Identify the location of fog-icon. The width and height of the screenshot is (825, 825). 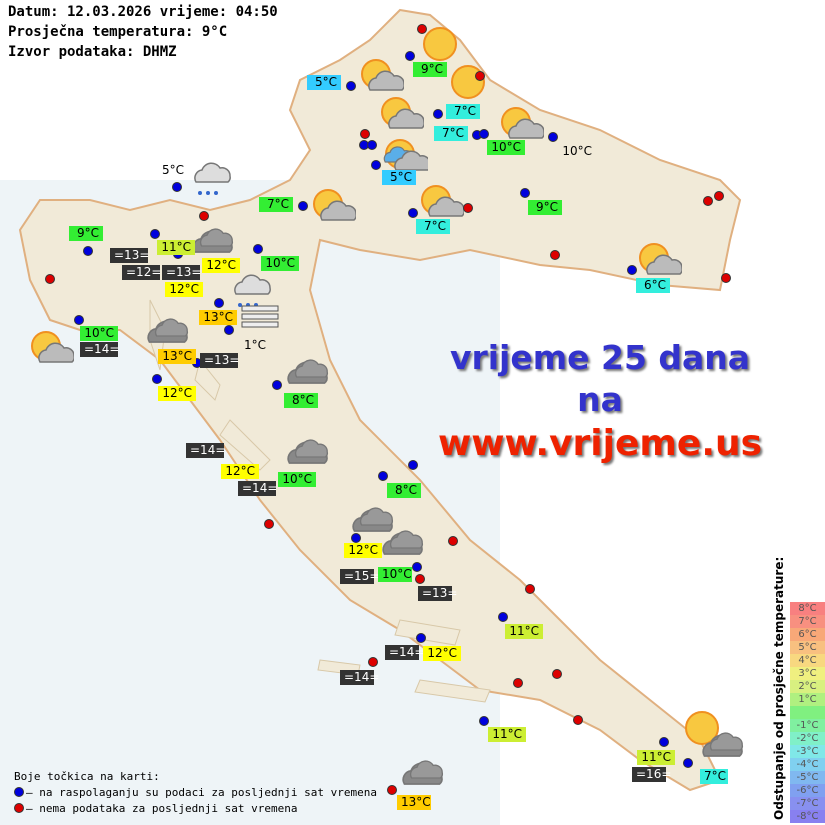
(263, 326).